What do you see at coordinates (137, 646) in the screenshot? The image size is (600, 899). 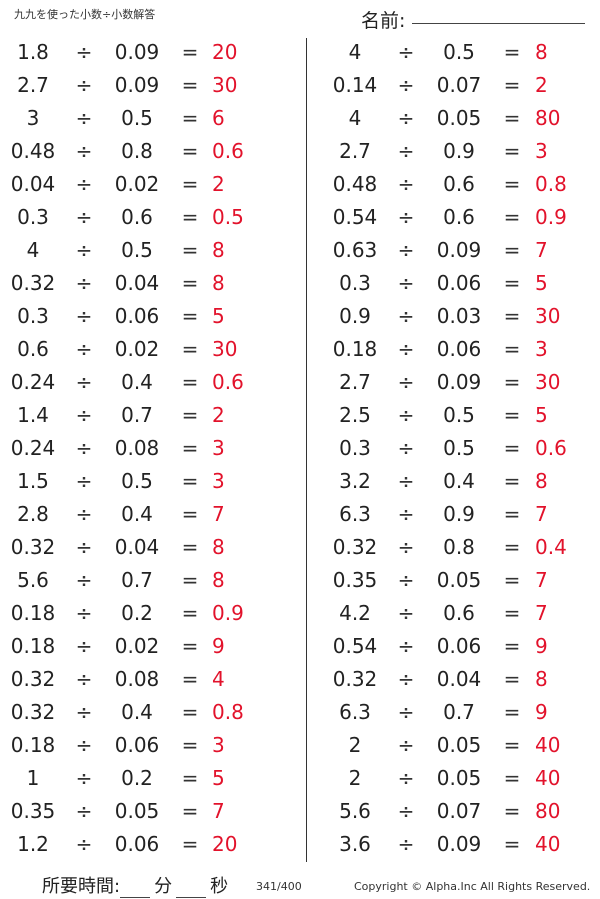 I see `divisor: 0.02` at bounding box center [137, 646].